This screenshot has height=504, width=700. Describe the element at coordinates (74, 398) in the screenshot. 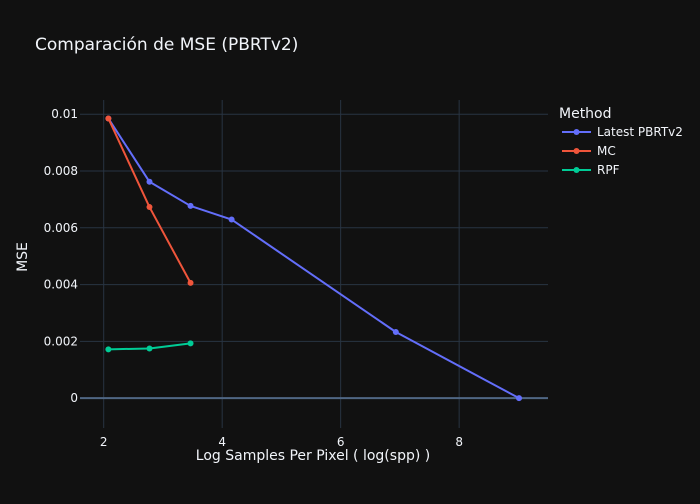

I see `y-tick-label: 0` at that location.